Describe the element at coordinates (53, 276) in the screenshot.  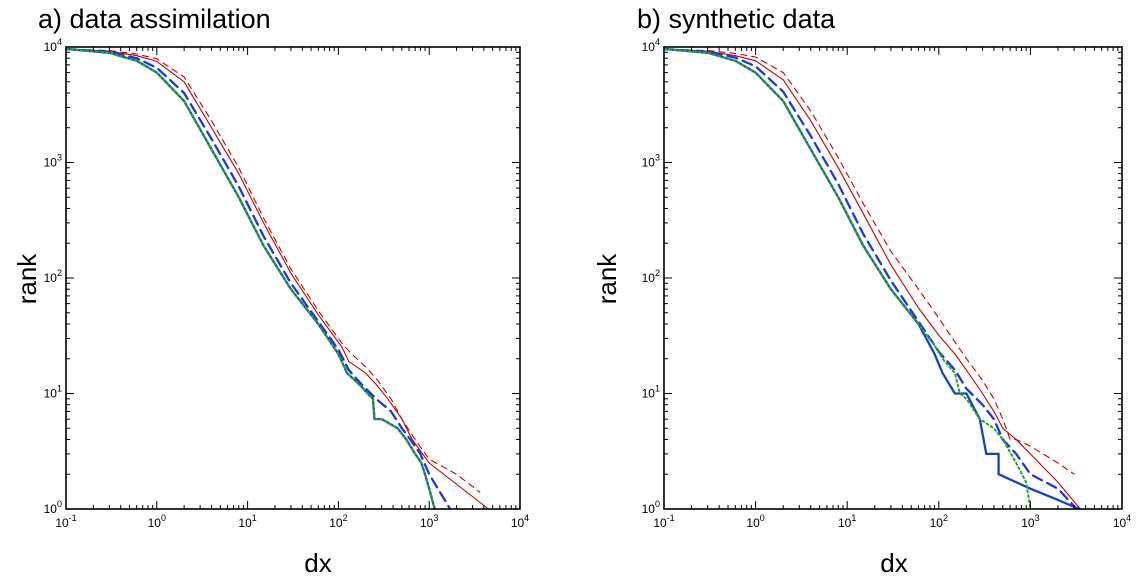
I see `panel-a-y-tick-label: 10²` at that location.